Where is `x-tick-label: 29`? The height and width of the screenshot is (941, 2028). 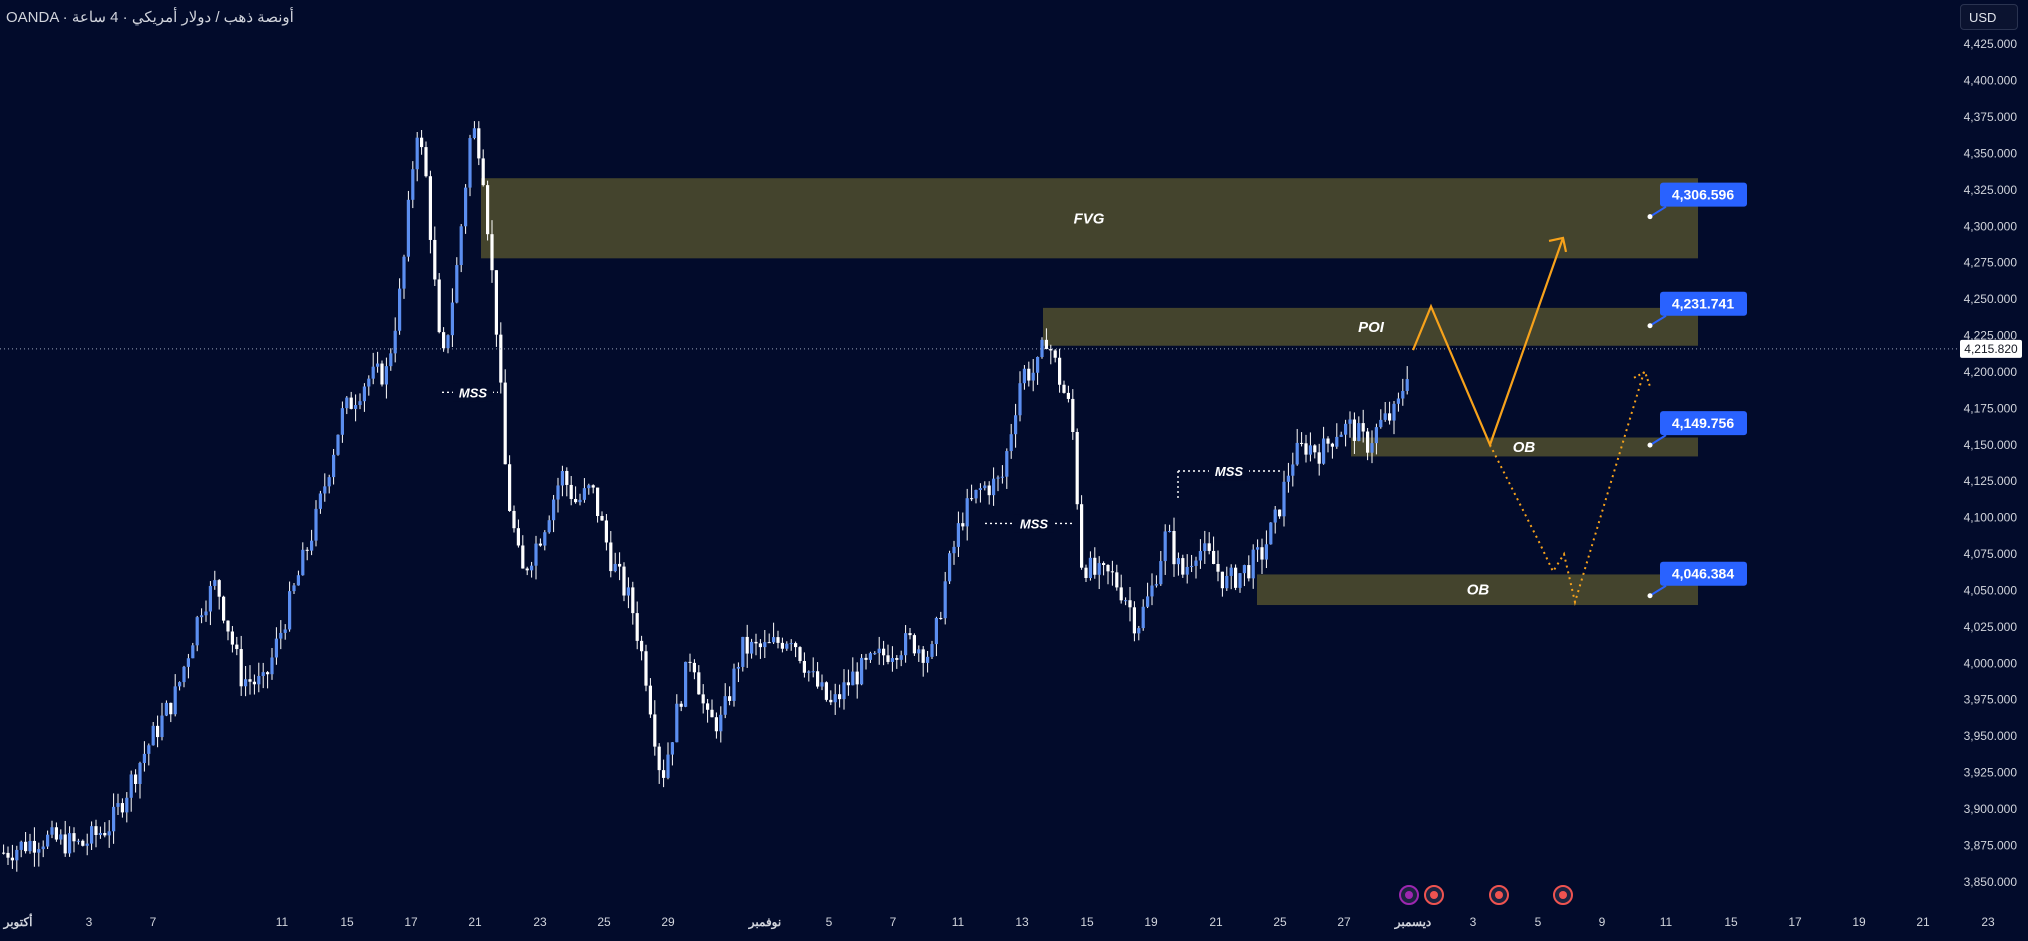 x-tick-label: 29 is located at coordinates (668, 922).